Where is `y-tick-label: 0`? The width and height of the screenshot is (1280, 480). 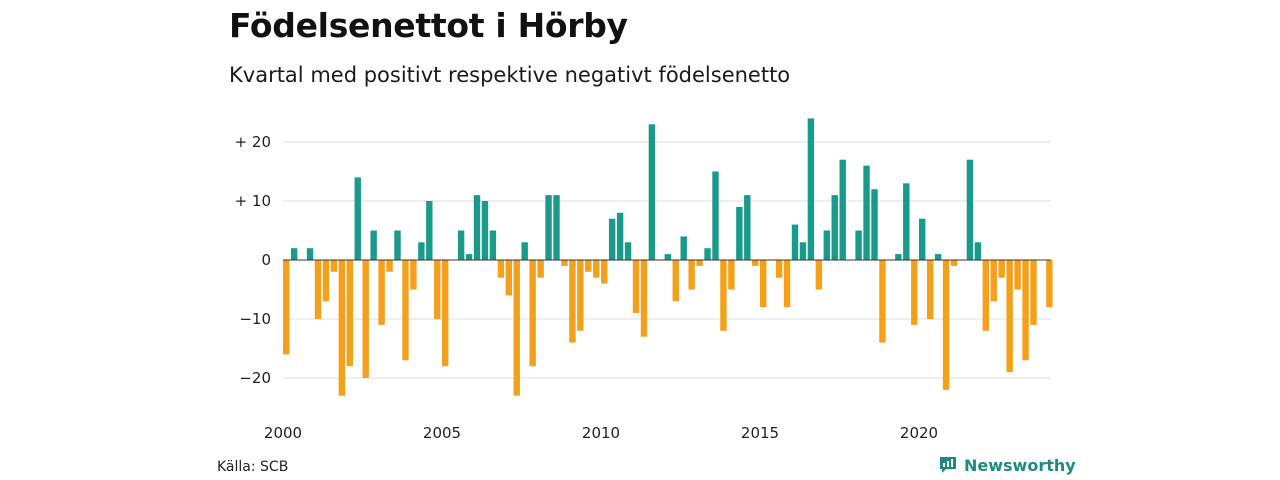 y-tick-label: 0 is located at coordinates (266, 260).